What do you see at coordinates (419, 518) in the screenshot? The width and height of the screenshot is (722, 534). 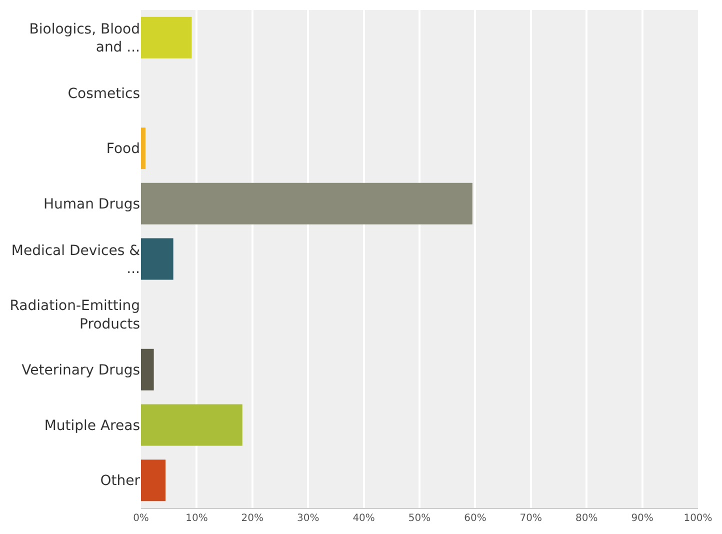 I see `x-tick-label: 50%` at bounding box center [419, 518].